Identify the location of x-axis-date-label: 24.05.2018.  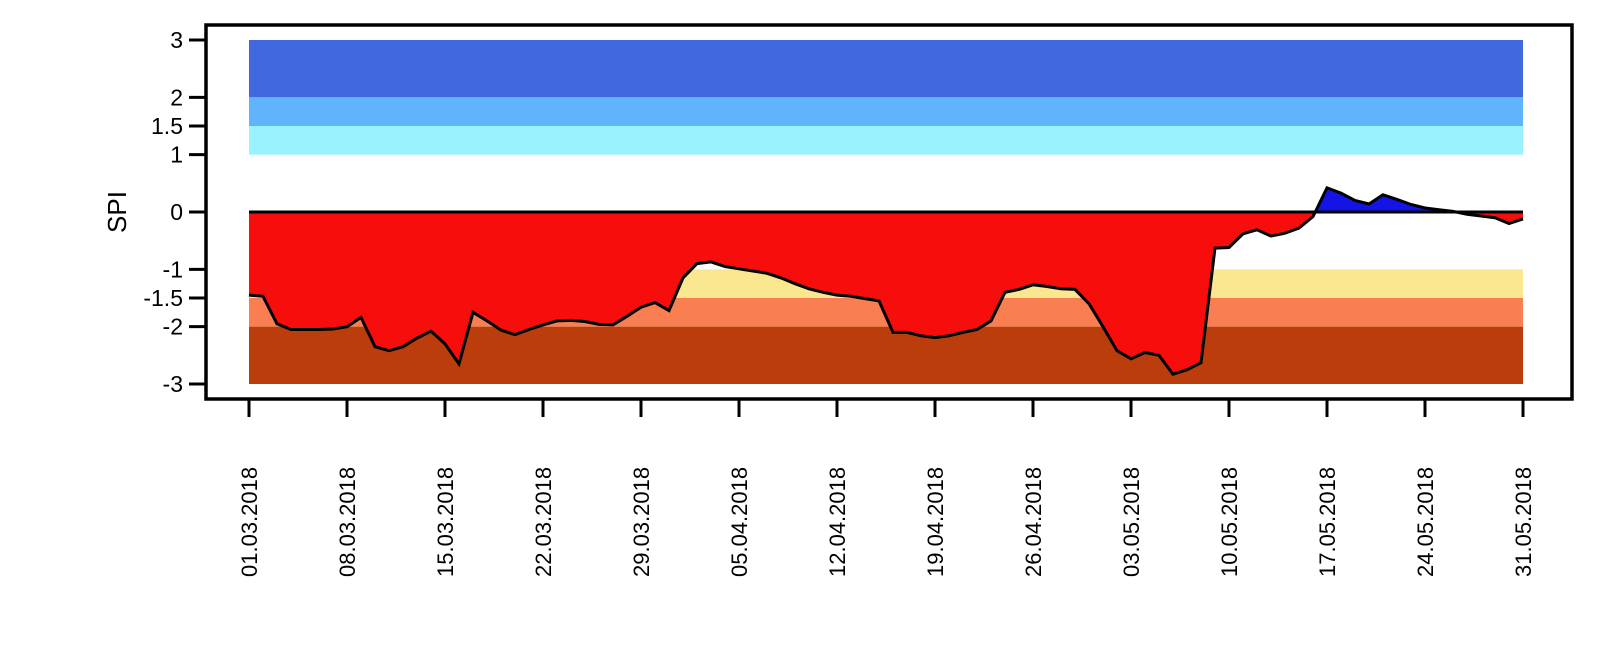
(1425, 522).